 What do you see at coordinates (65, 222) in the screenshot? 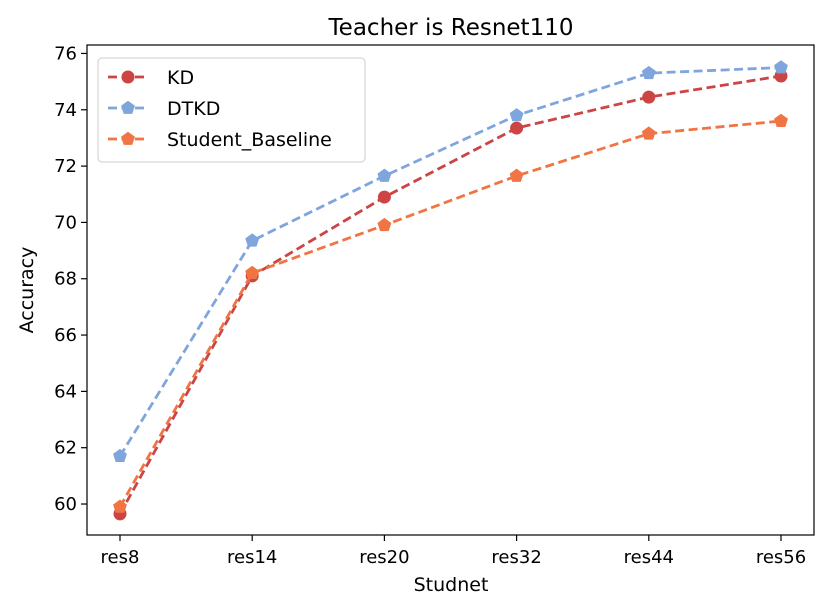
I see `y-tick-label: 70` at bounding box center [65, 222].